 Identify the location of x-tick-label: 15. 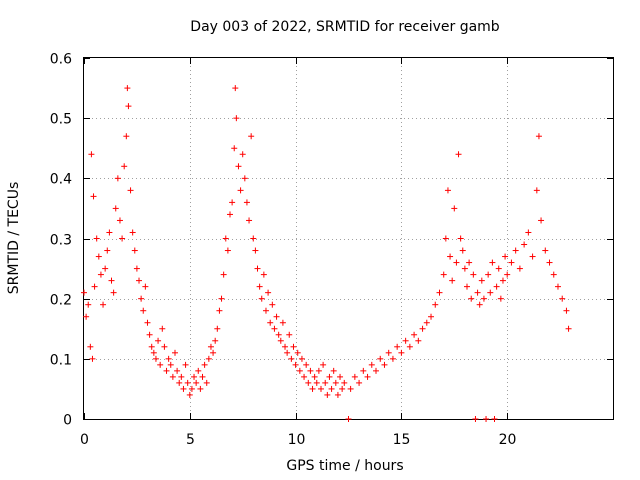
(402, 440).